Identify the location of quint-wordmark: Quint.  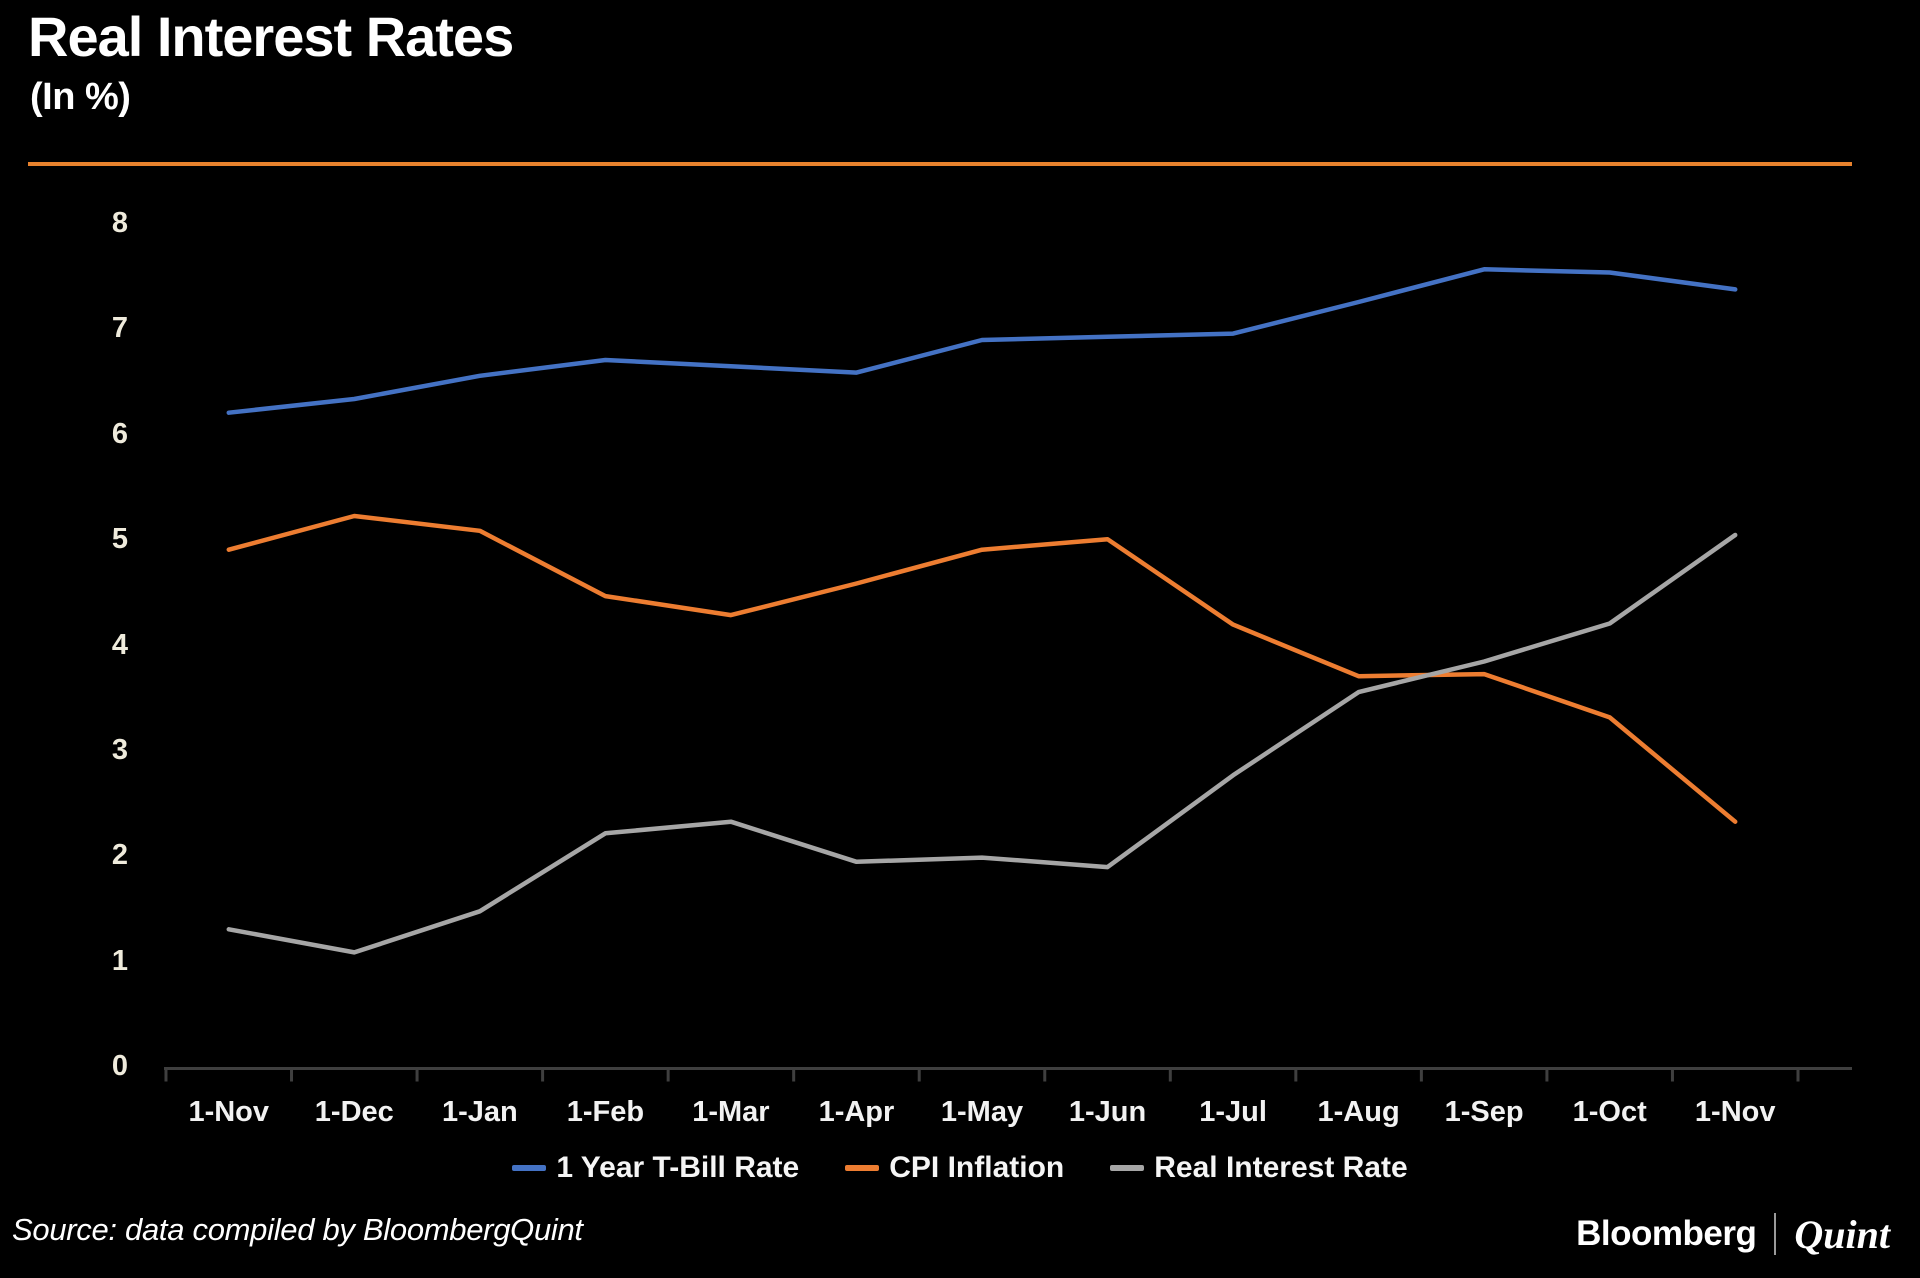
(1842, 1234).